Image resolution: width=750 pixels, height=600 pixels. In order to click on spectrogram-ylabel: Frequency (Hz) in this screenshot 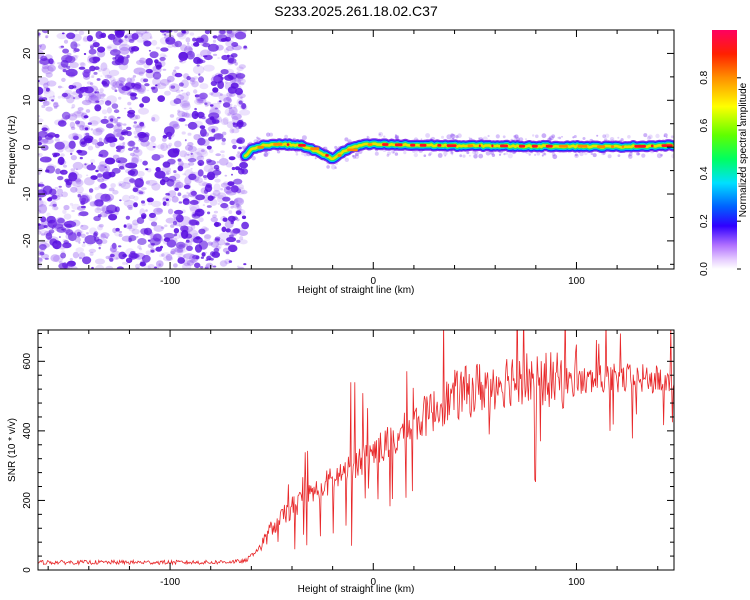, I will do `click(12, 150)`.